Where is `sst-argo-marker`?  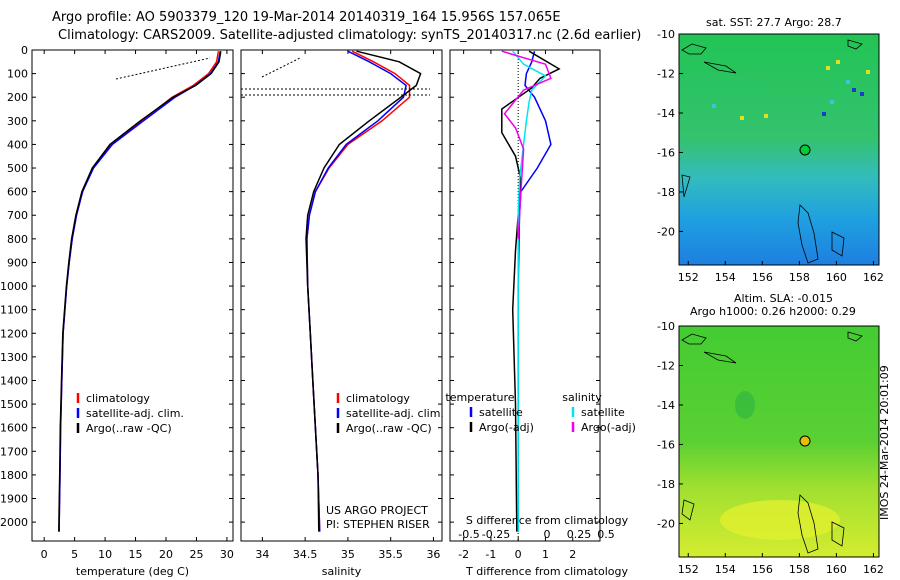 sst-argo-marker is located at coordinates (805, 150).